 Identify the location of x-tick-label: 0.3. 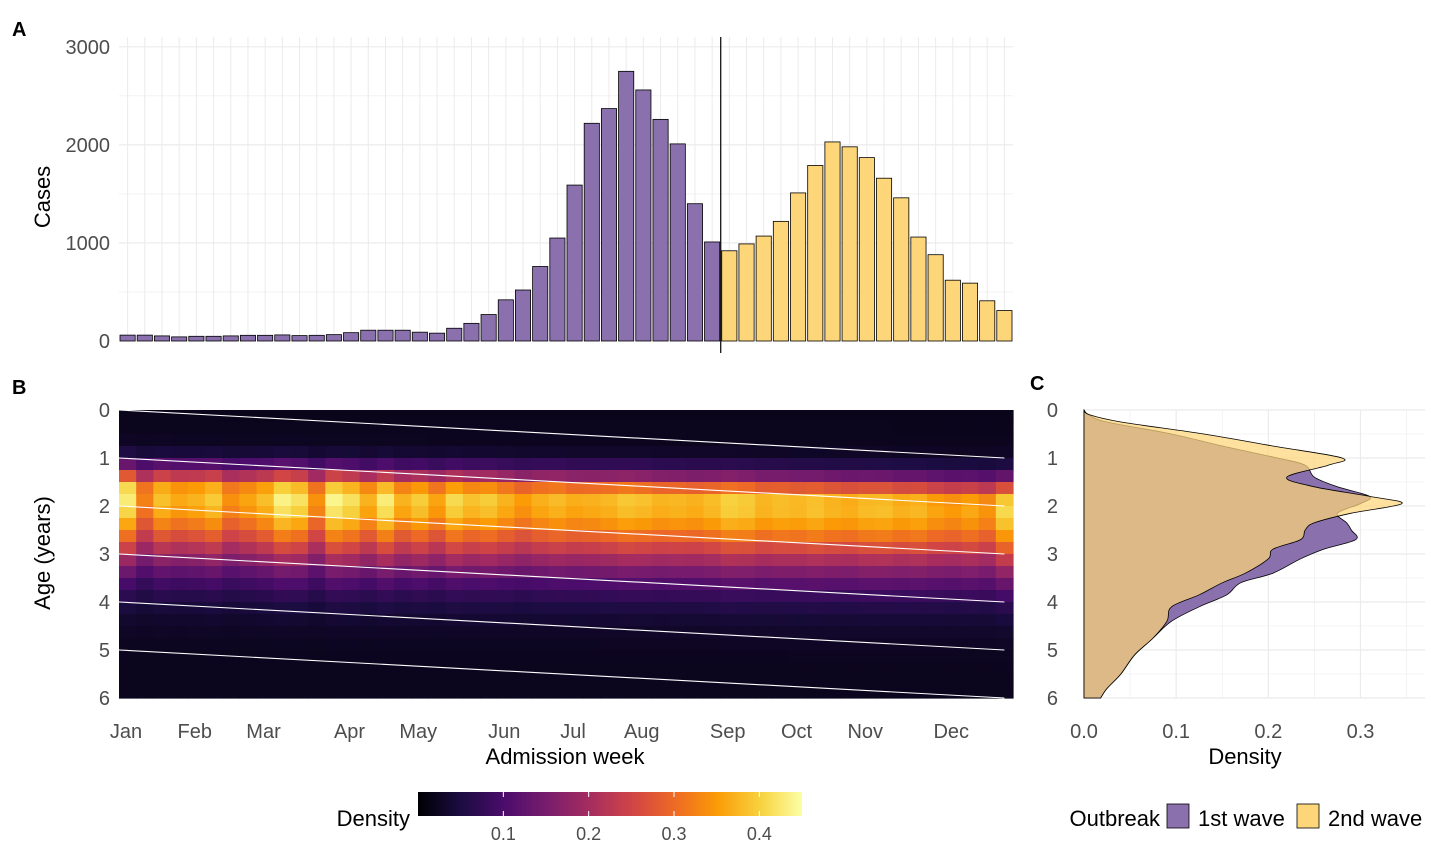
(1361, 732).